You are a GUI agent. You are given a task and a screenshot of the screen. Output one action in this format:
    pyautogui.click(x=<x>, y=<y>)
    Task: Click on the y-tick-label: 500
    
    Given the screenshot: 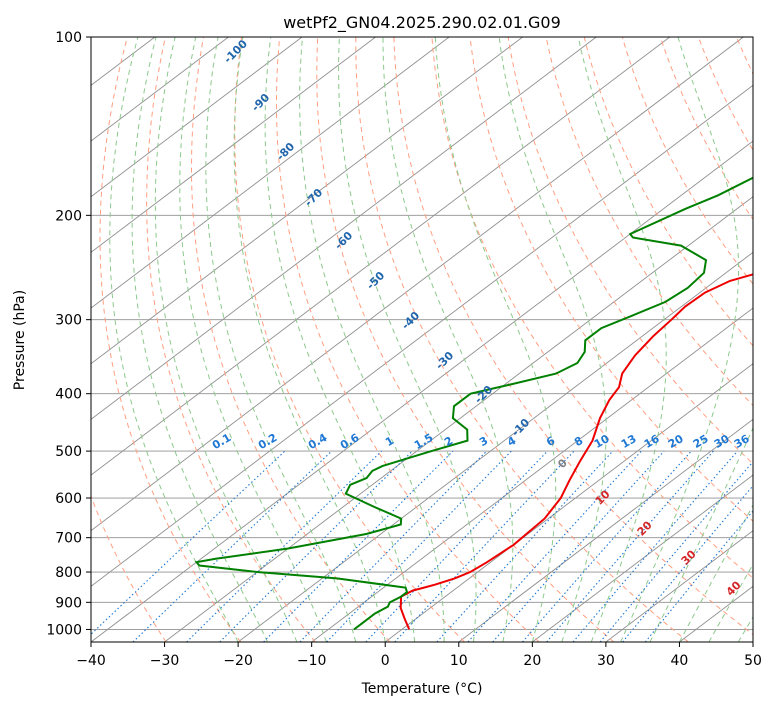 What is the action you would take?
    pyautogui.click(x=68, y=452)
    